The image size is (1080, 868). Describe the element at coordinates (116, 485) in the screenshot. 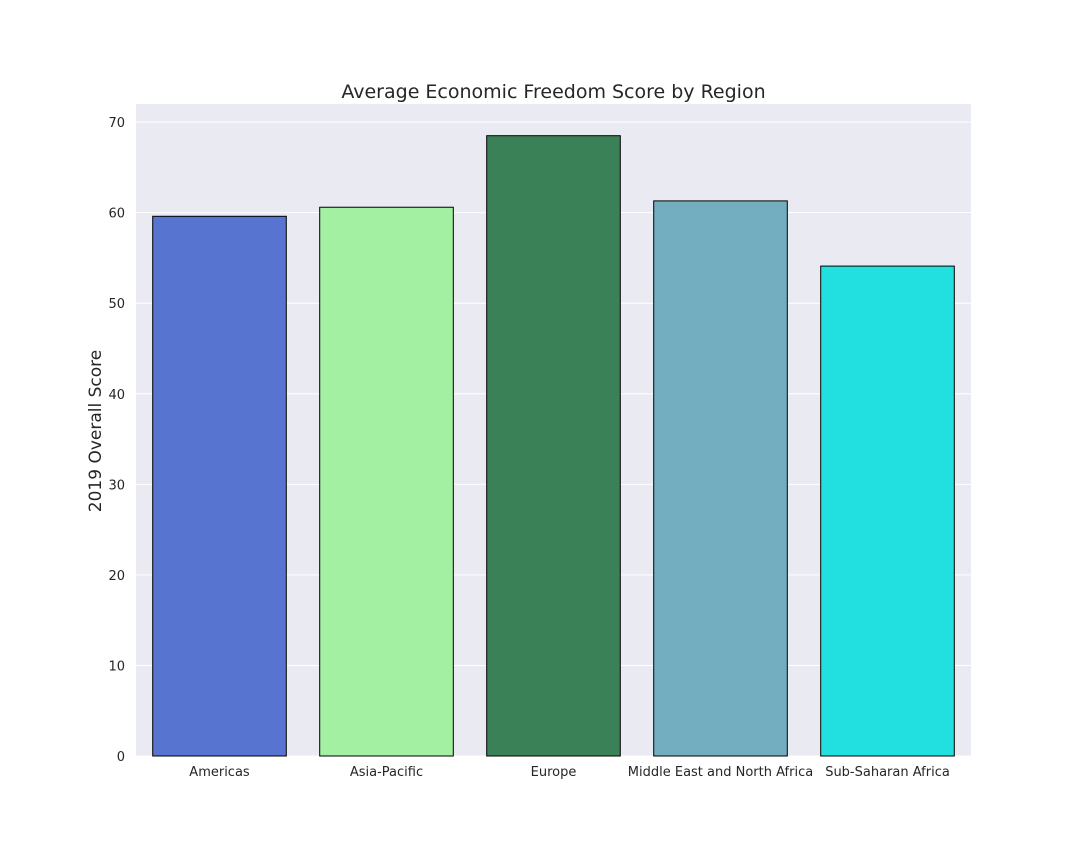

I see `y-tick-label: 30` at that location.